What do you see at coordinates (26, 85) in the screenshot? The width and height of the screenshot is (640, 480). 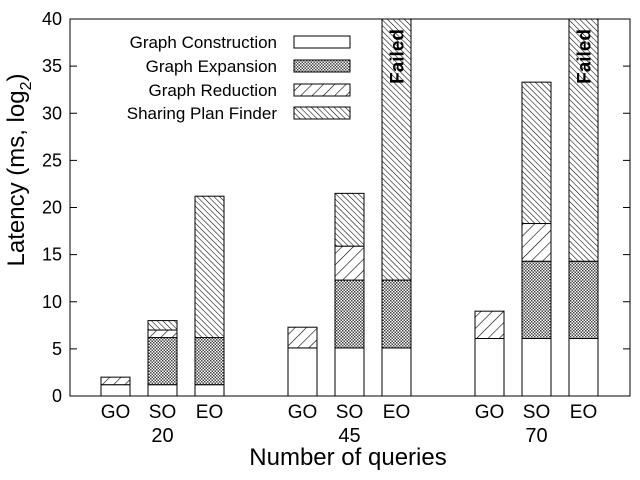 I see `y-axis-title-subscript: 2` at bounding box center [26, 85].